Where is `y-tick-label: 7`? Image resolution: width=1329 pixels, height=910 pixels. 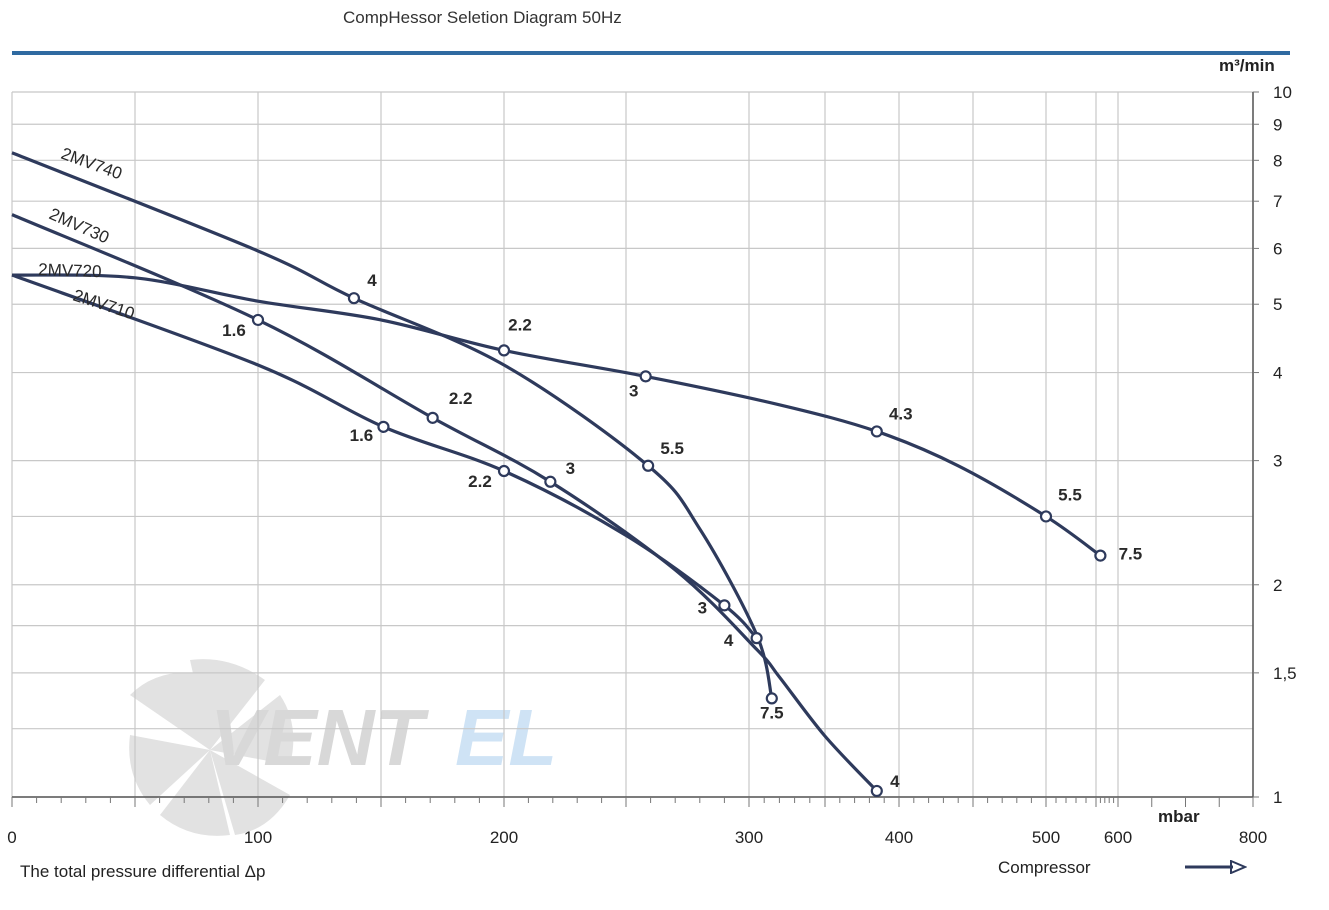 y-tick-label: 7 is located at coordinates (1277, 201).